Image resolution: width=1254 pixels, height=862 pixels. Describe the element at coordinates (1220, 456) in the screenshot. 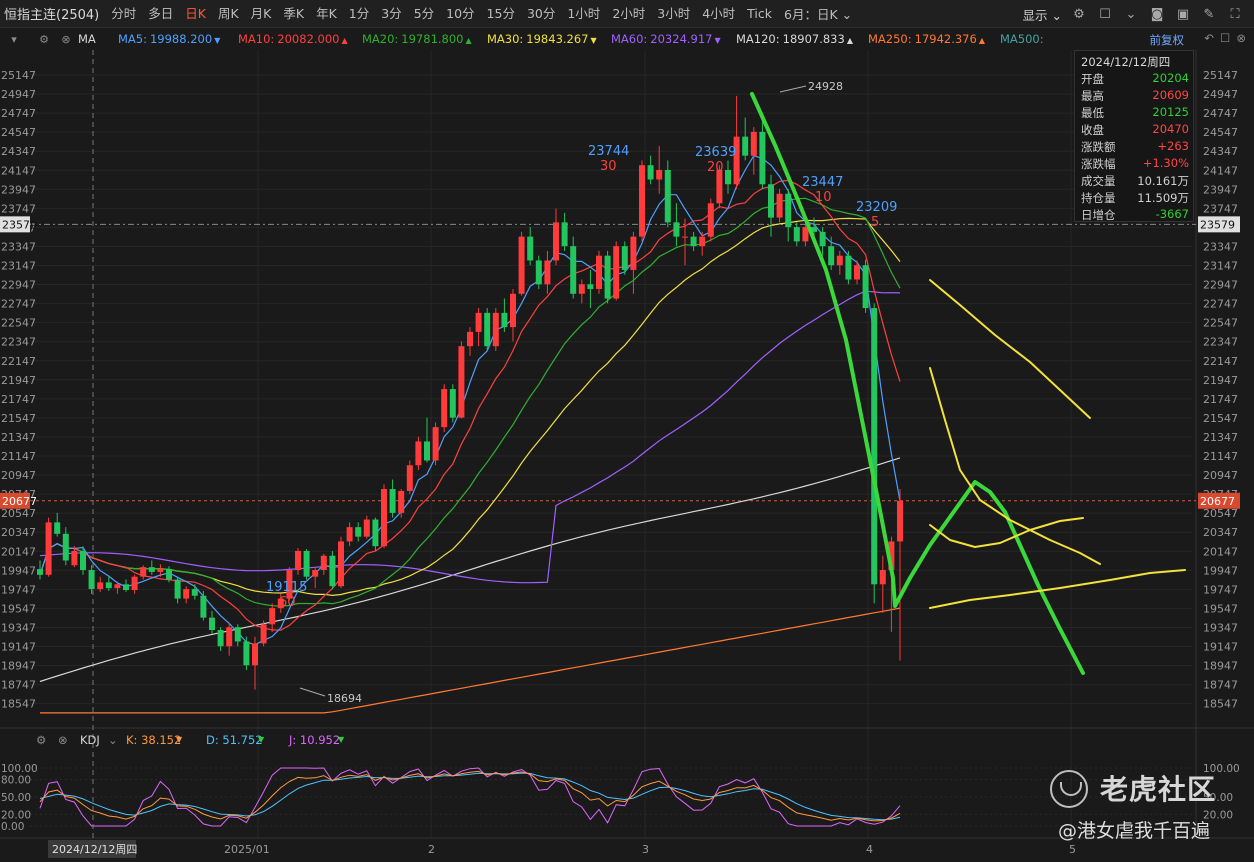

I see `price-tick-right: 21147` at that location.